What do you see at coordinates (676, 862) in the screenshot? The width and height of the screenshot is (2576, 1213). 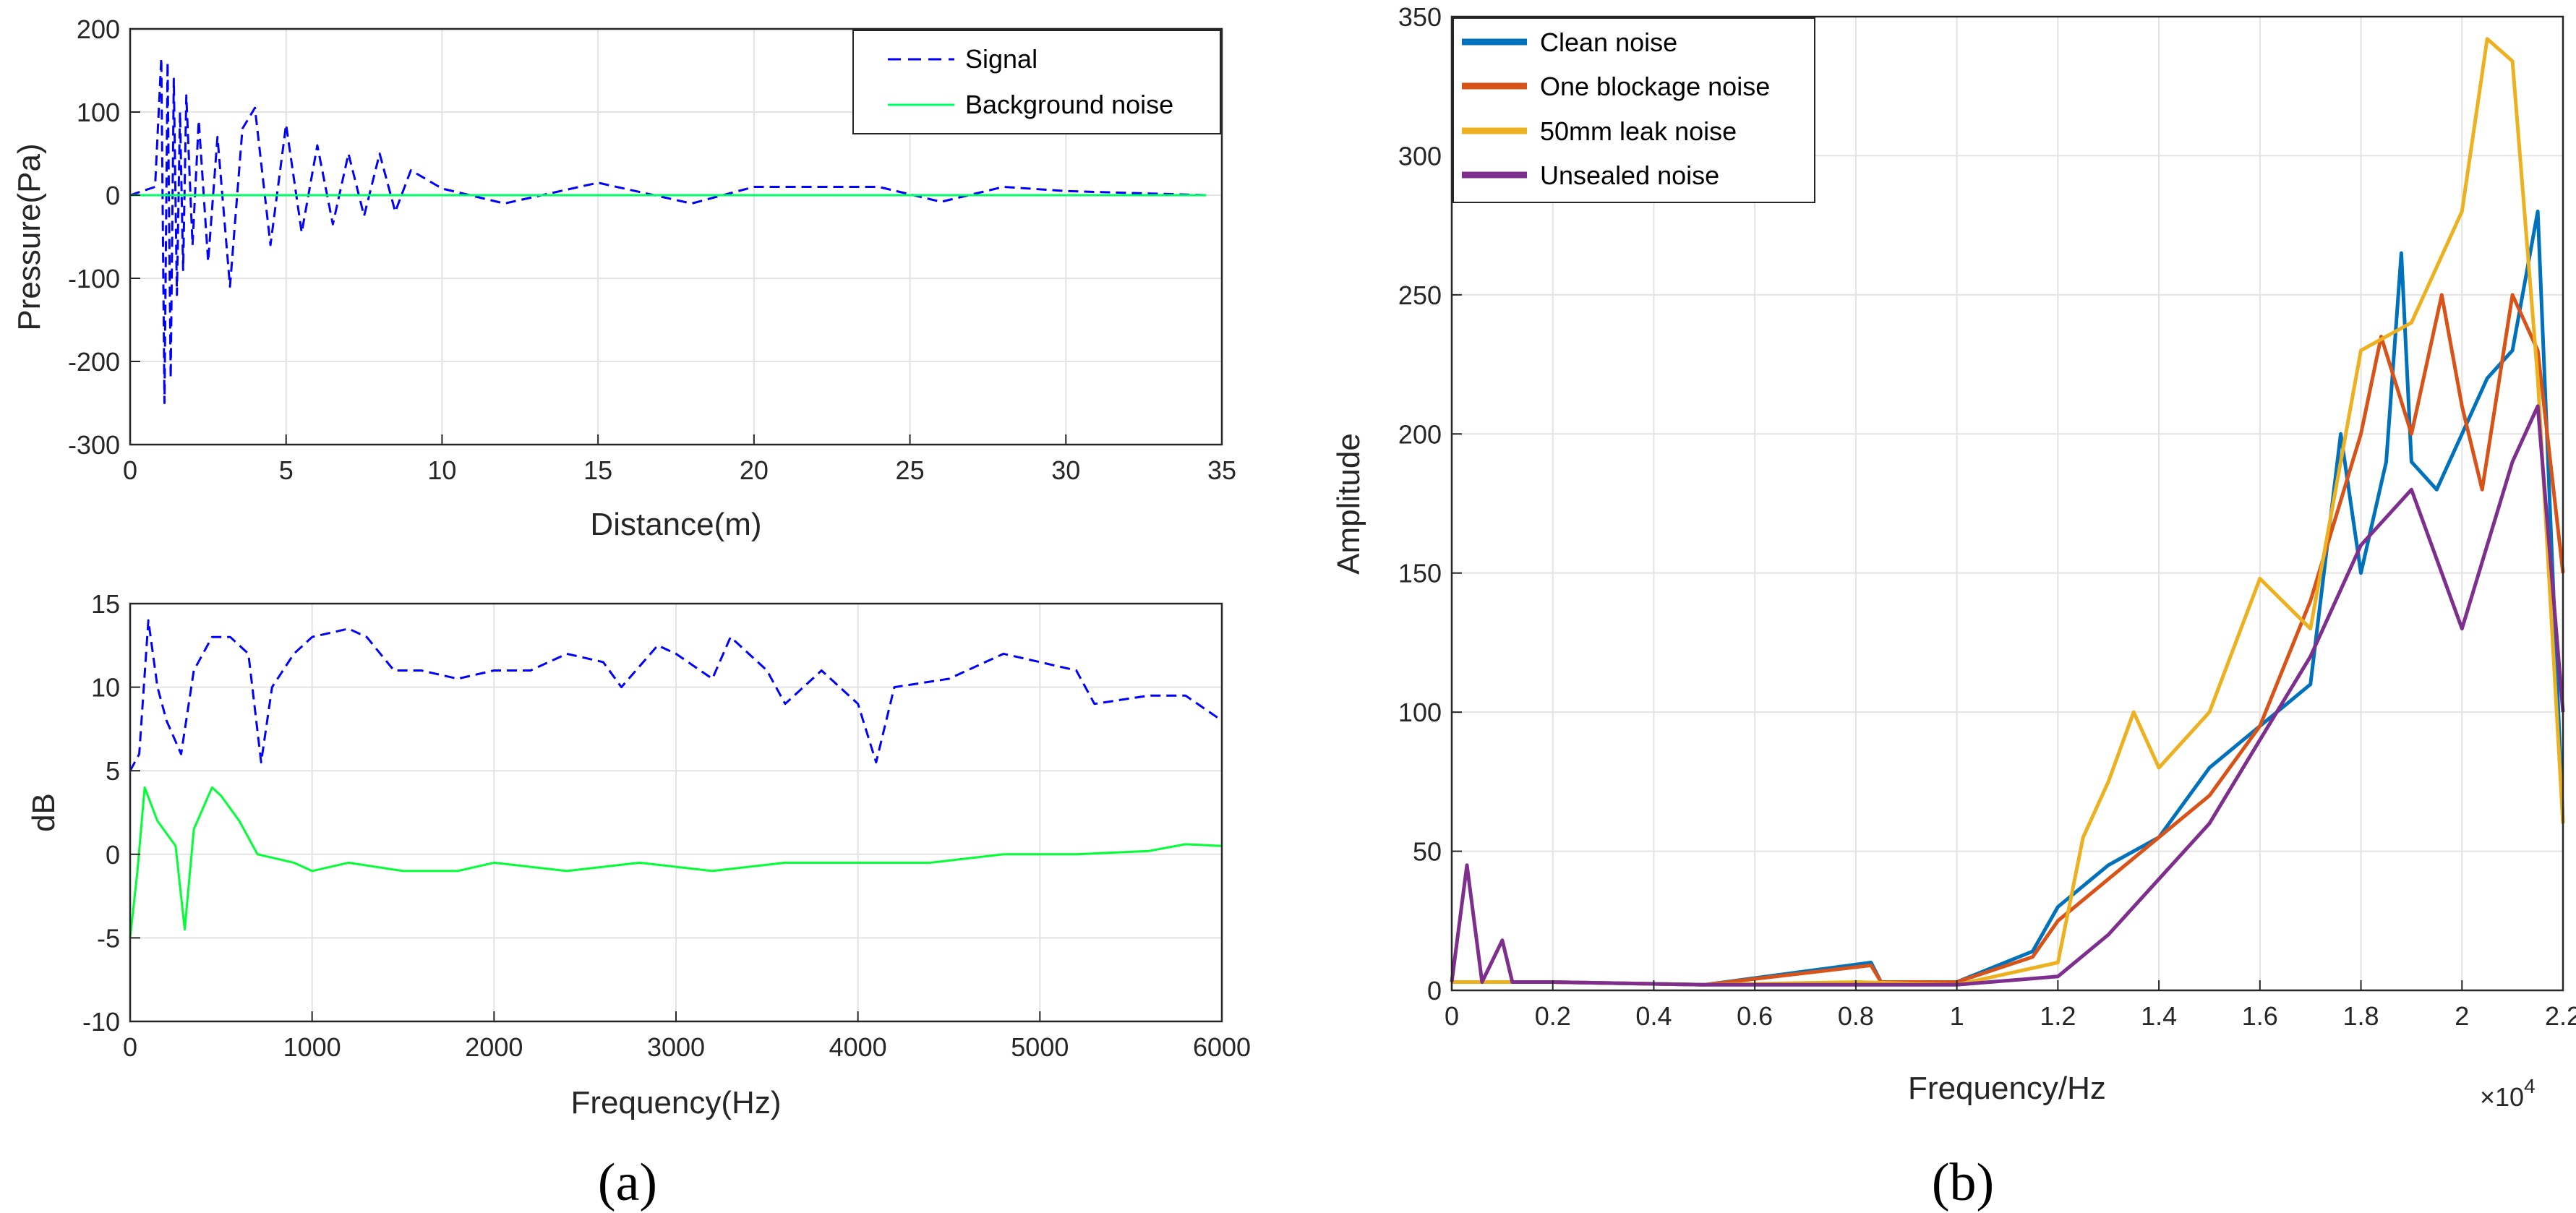 I see `series-line-background-noise` at bounding box center [676, 862].